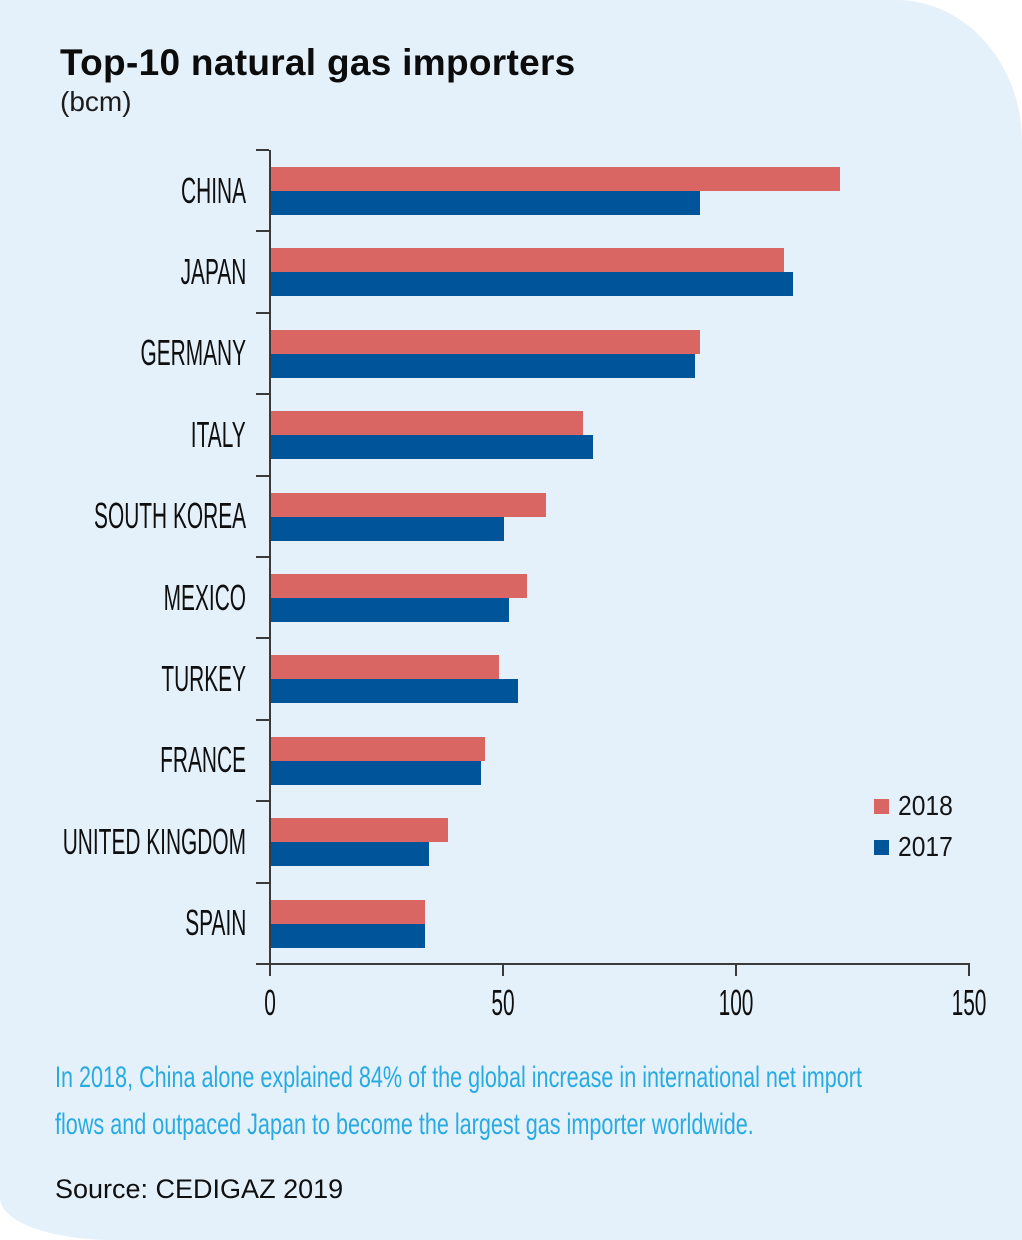 The image size is (1022, 1240). Describe the element at coordinates (270, 1002) in the screenshot. I see `x-axis-tick-label-0: 0` at that location.